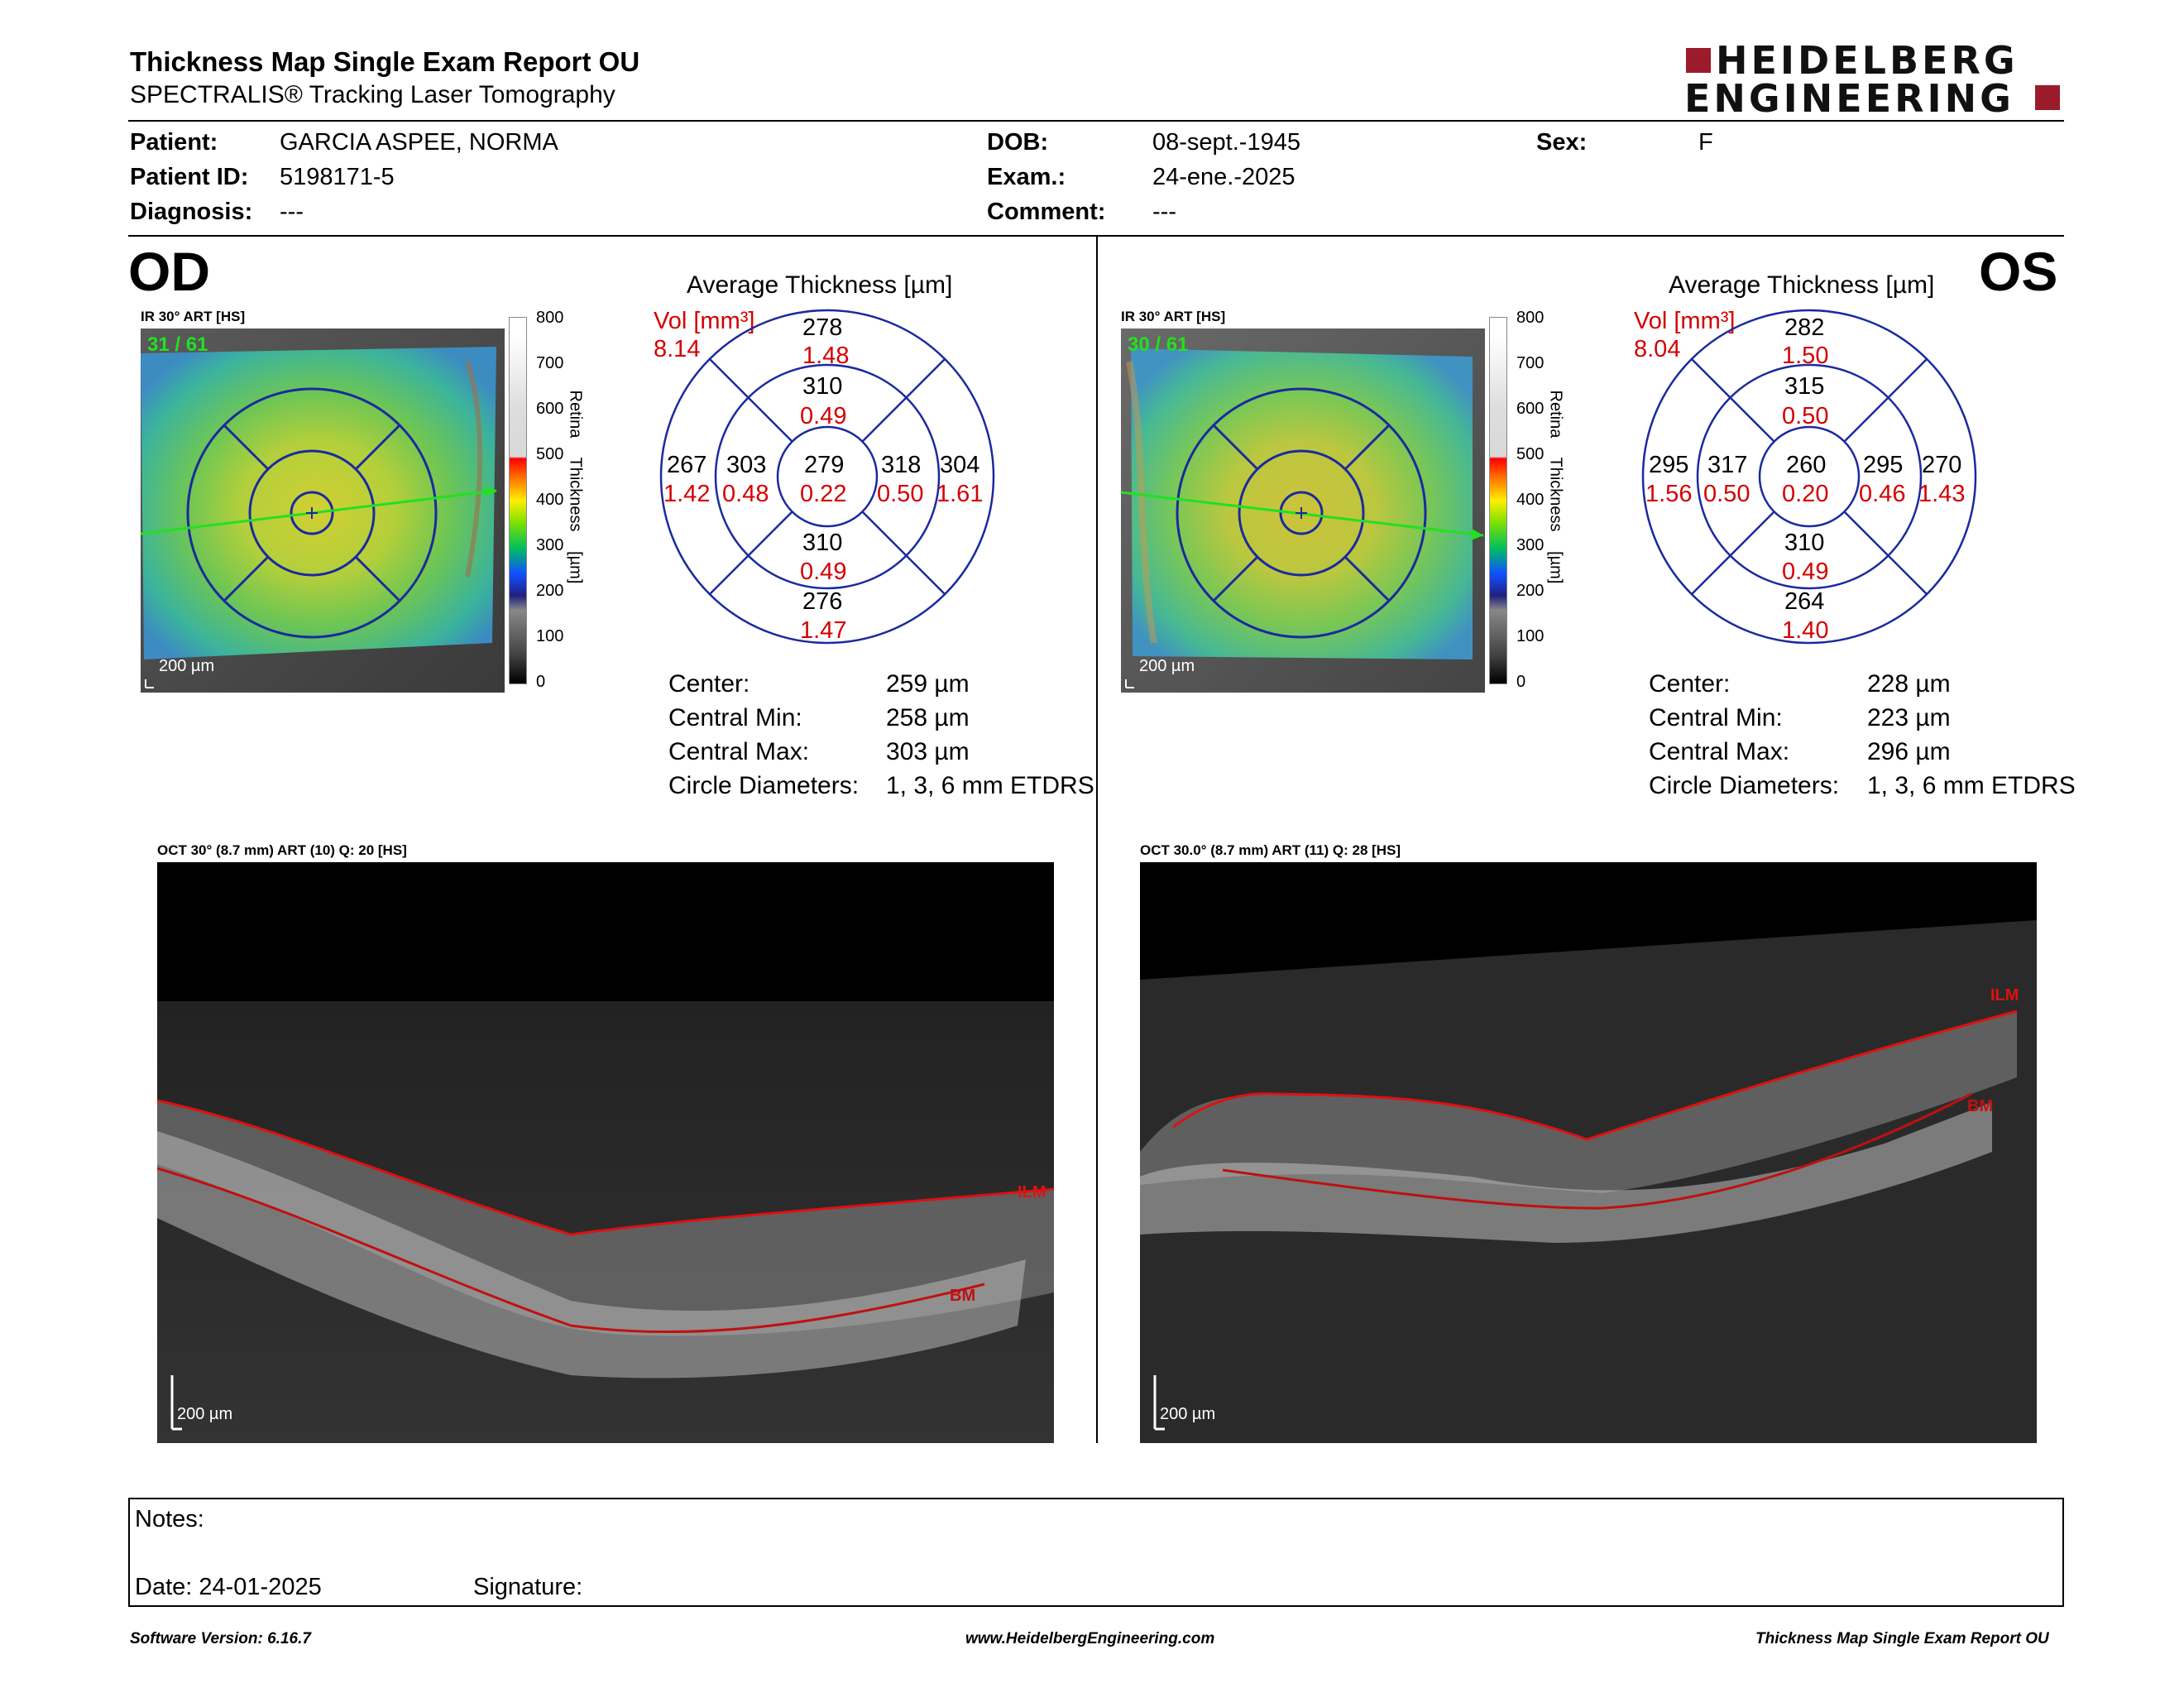  I want to click on od-stat-value: 258 µm, so click(928, 717).